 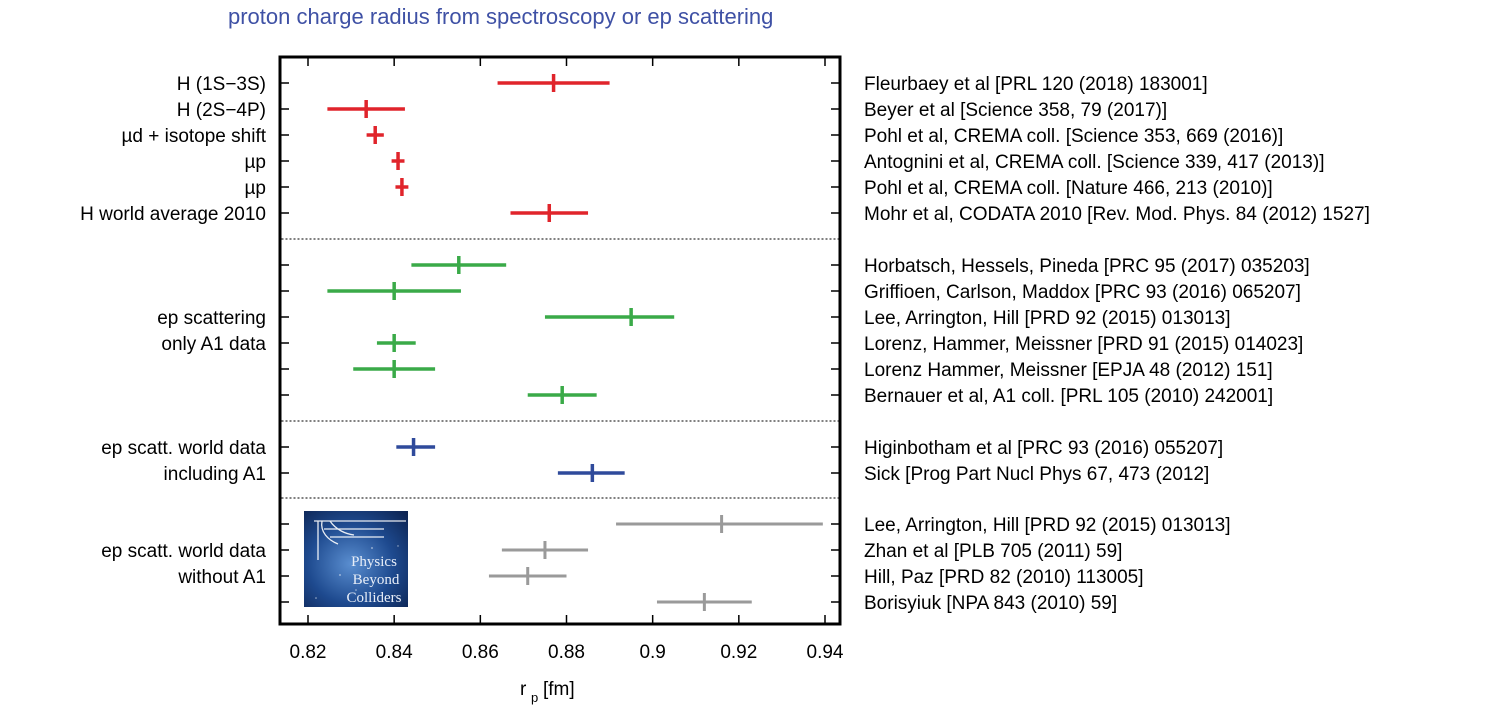 What do you see at coordinates (993, 551) in the screenshot?
I see `reference-label: Zhan et al [PLB 705 (2011) 59]` at bounding box center [993, 551].